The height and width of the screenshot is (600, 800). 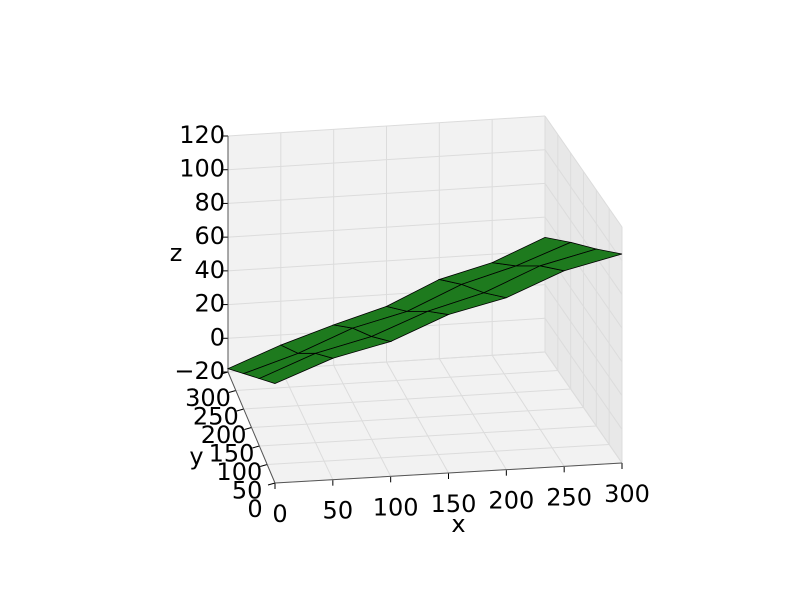 What do you see at coordinates (199, 371) in the screenshot?
I see `z-tick-label: −20` at bounding box center [199, 371].